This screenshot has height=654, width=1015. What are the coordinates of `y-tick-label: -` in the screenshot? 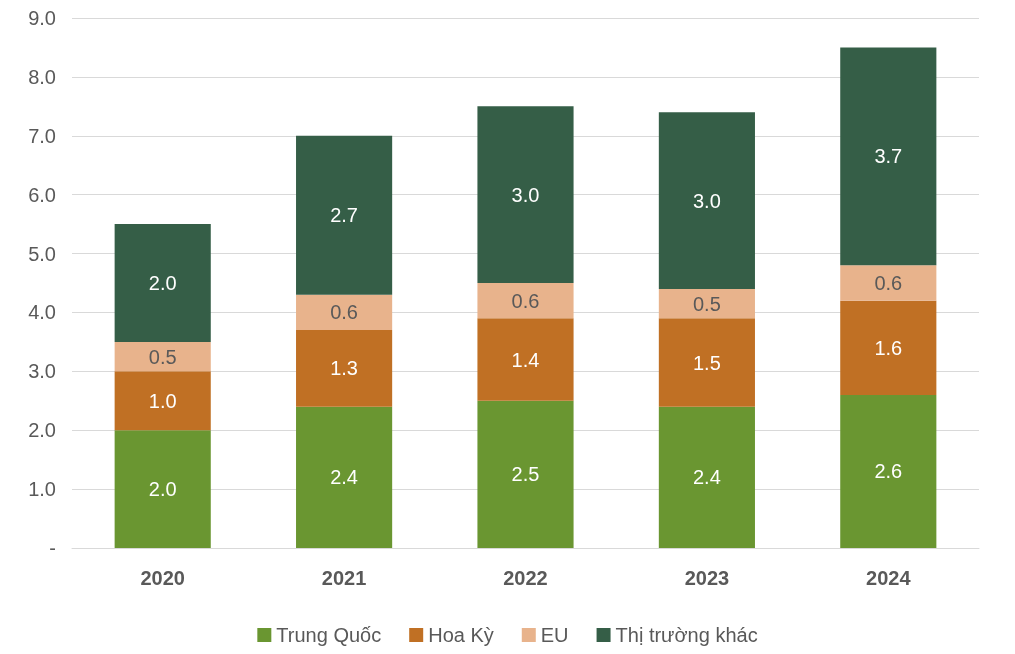 It's located at (52, 548).